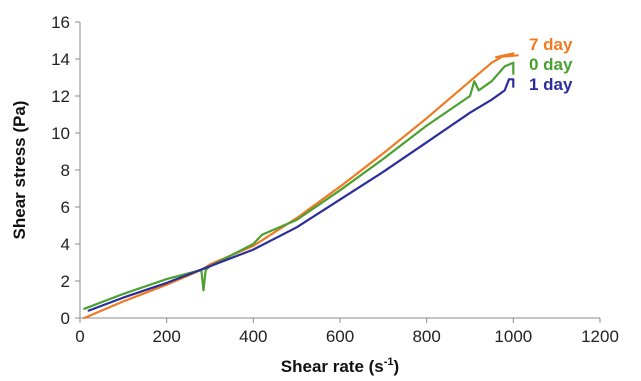 Image resolution: width=641 pixels, height=381 pixels. I want to click on legend-label-7-day: 7 day, so click(551, 44).